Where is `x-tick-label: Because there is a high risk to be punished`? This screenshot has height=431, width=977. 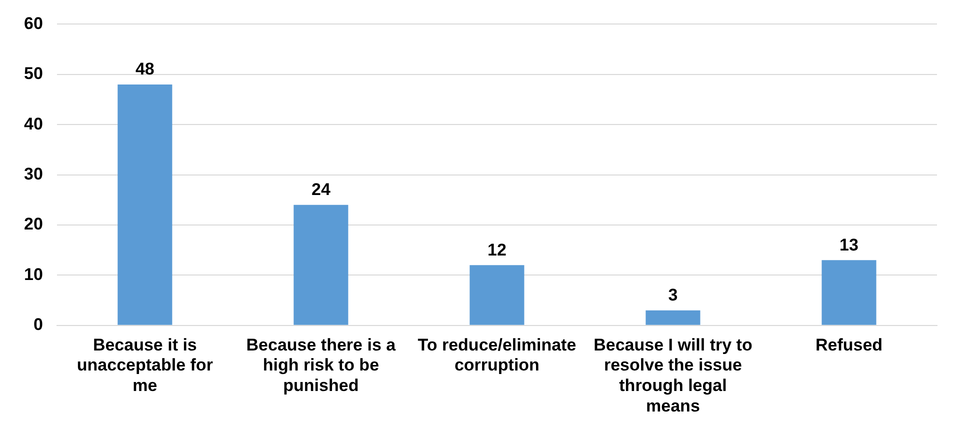
x-tick-label: Because there is a high risk to be punished is located at coordinates (321, 365).